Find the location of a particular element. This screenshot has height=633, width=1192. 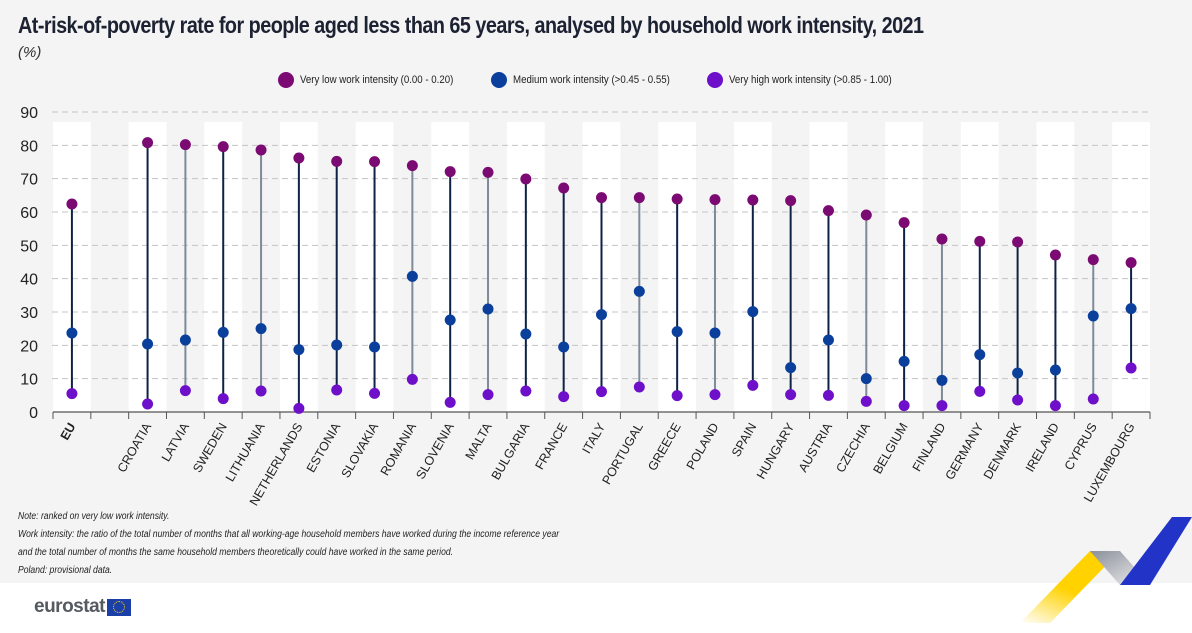

y-tick-label: 50 is located at coordinates (29, 246).